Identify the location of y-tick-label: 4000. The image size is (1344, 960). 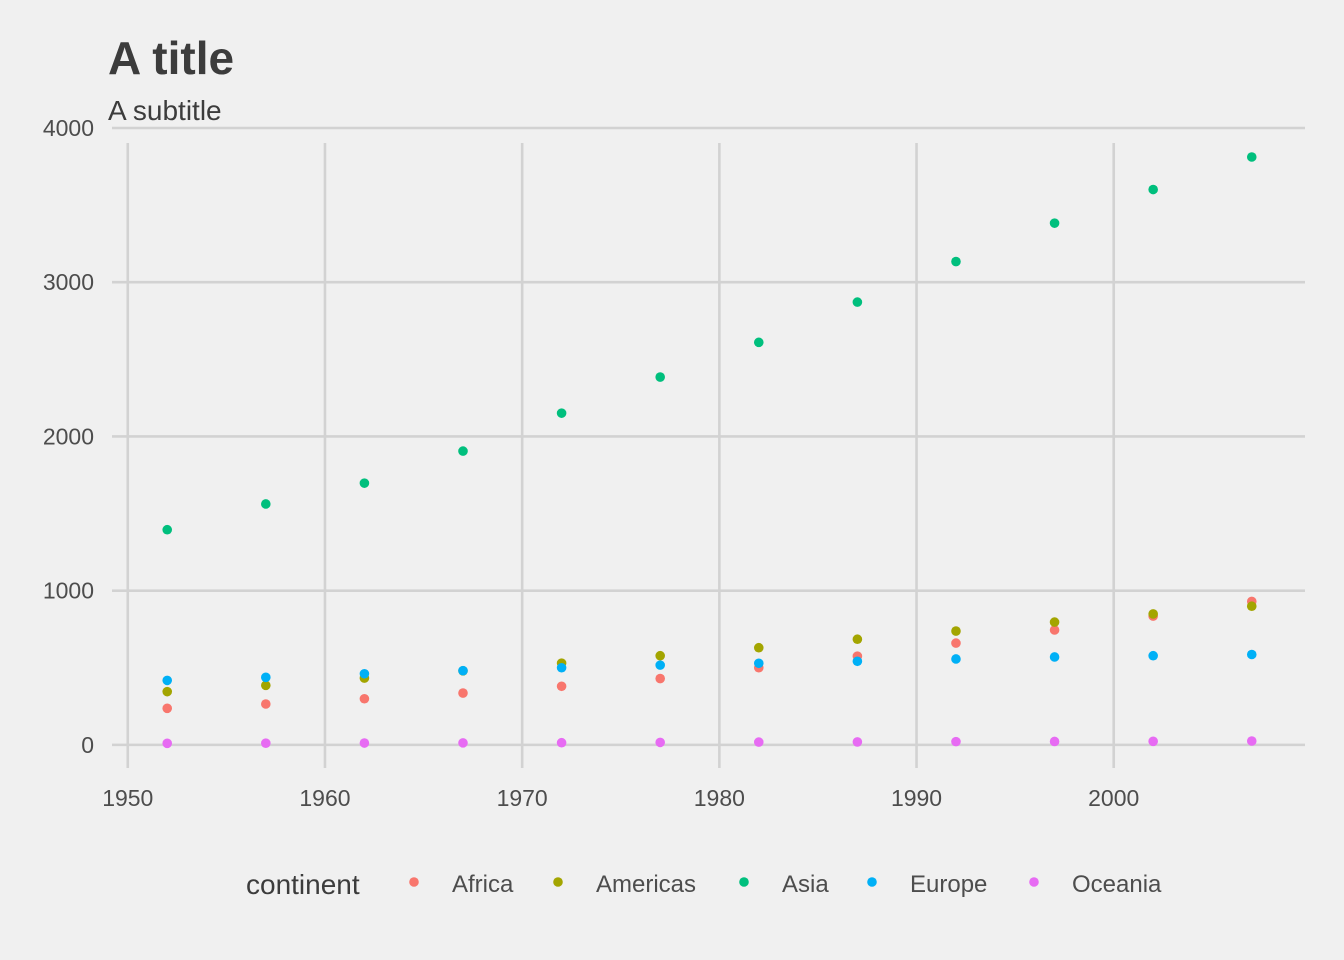
(68, 128).